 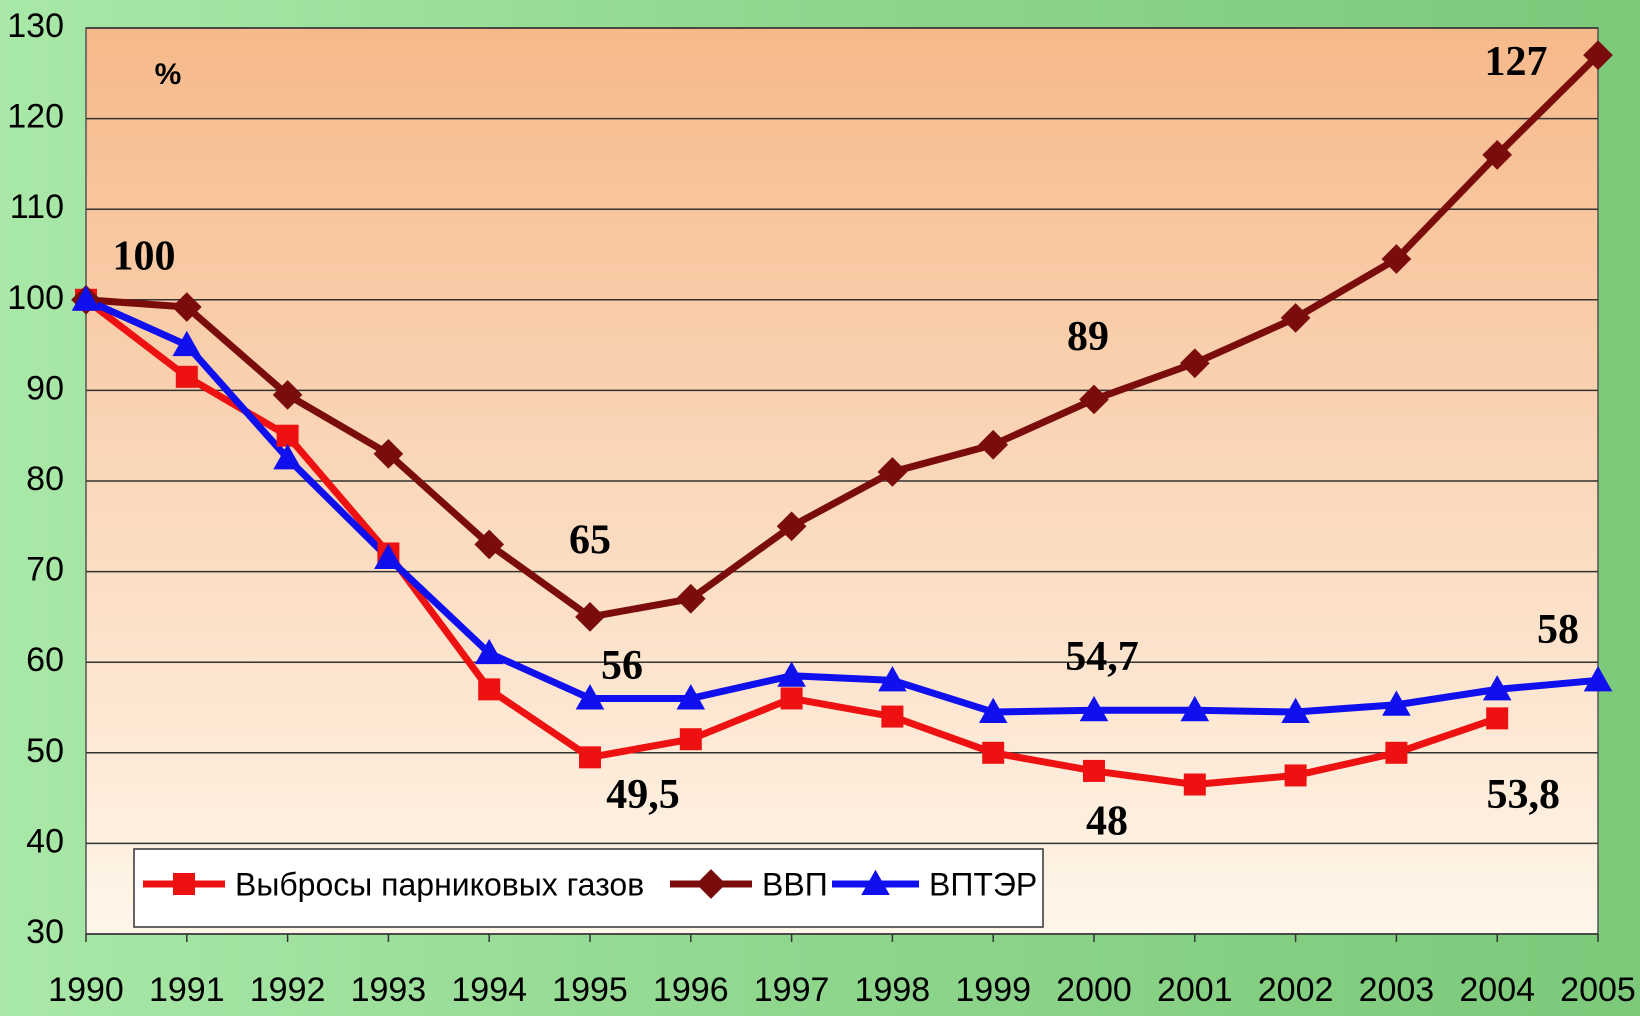 What do you see at coordinates (691, 990) in the screenshot?
I see `x-tick-label: 1996` at bounding box center [691, 990].